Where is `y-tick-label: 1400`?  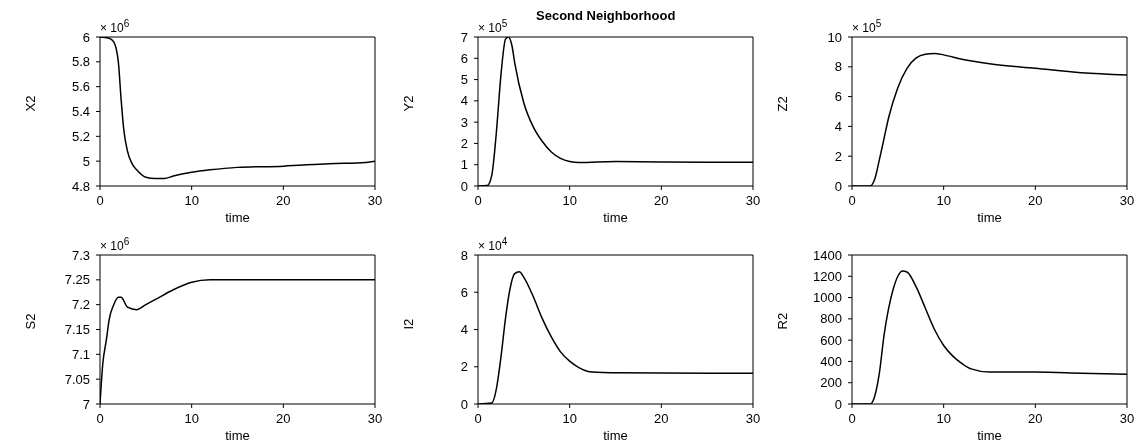
y-tick-label: 1400 is located at coordinates (827, 255).